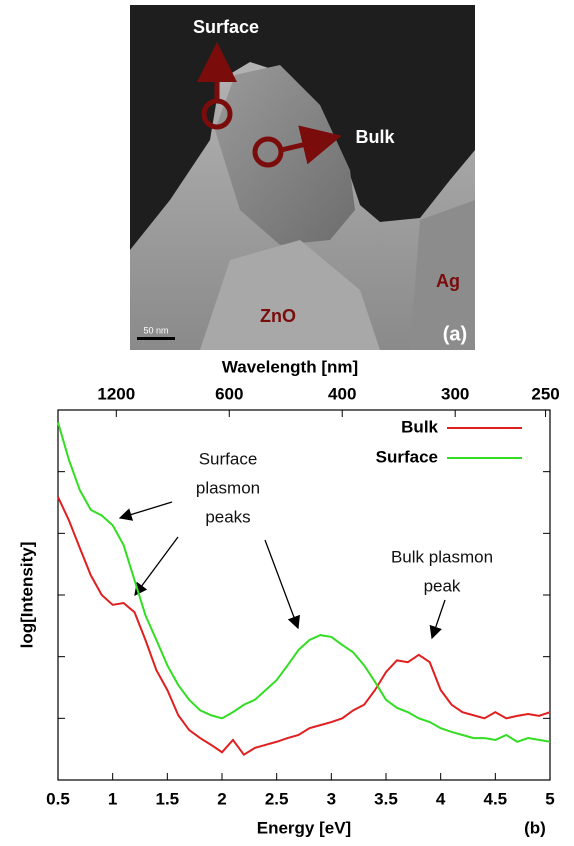 Image resolution: width=574 pixels, height=846 pixels. Describe the element at coordinates (441, 798) in the screenshot. I see `x-tick-label: 4` at that location.